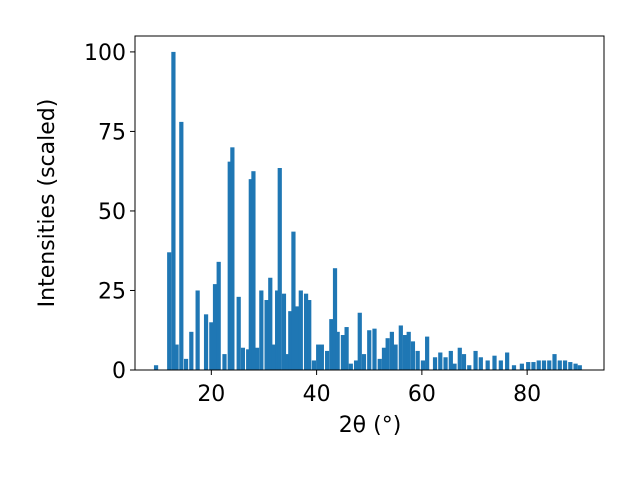  What do you see at coordinates (112, 291) in the screenshot?
I see `y-tick-label: 25` at bounding box center [112, 291].